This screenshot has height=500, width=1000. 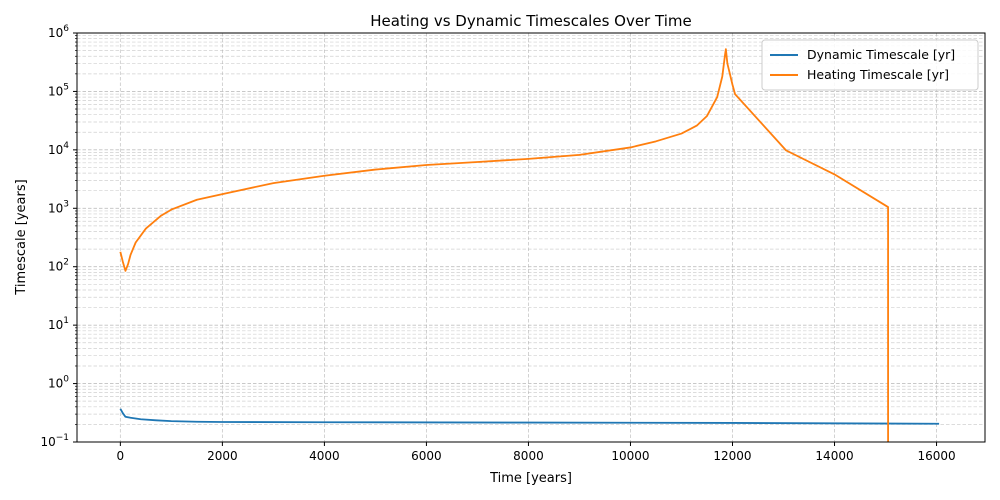 What do you see at coordinates (121, 456) in the screenshot?
I see `x-tick-label: 0` at bounding box center [121, 456].